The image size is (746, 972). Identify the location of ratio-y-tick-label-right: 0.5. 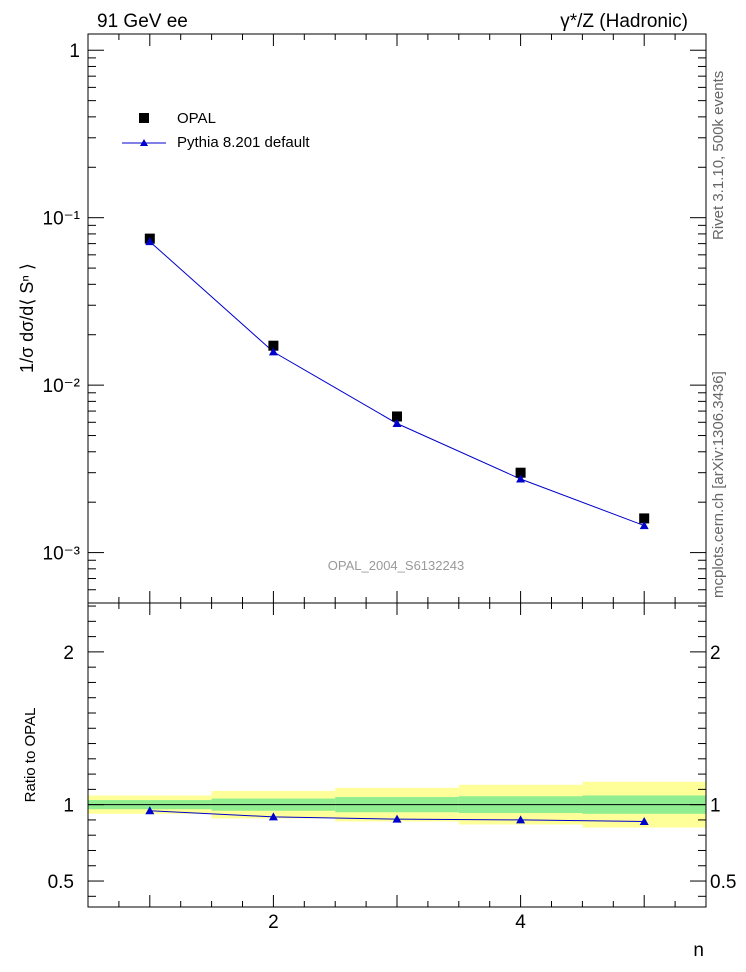
(723, 882).